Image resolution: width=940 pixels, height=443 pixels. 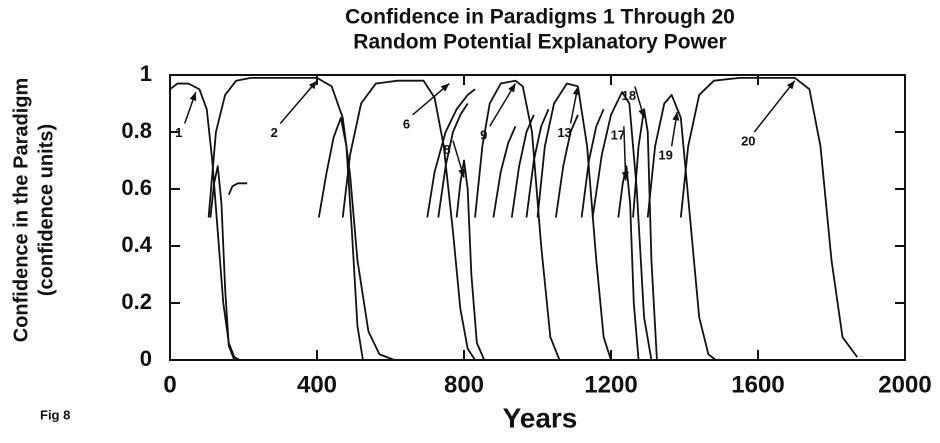 What do you see at coordinates (46, 210) in the screenshot?
I see `y-axis-units: (confidence units)` at bounding box center [46, 210].